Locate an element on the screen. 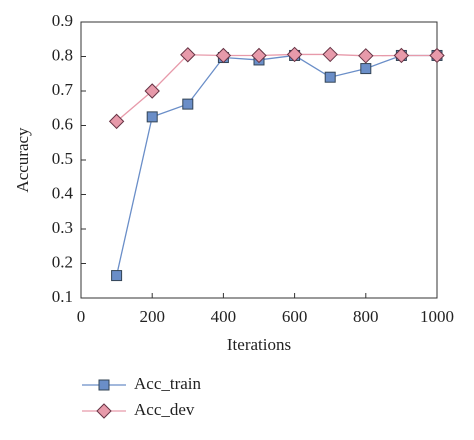  x-tick-label: 1000 is located at coordinates (437, 316).